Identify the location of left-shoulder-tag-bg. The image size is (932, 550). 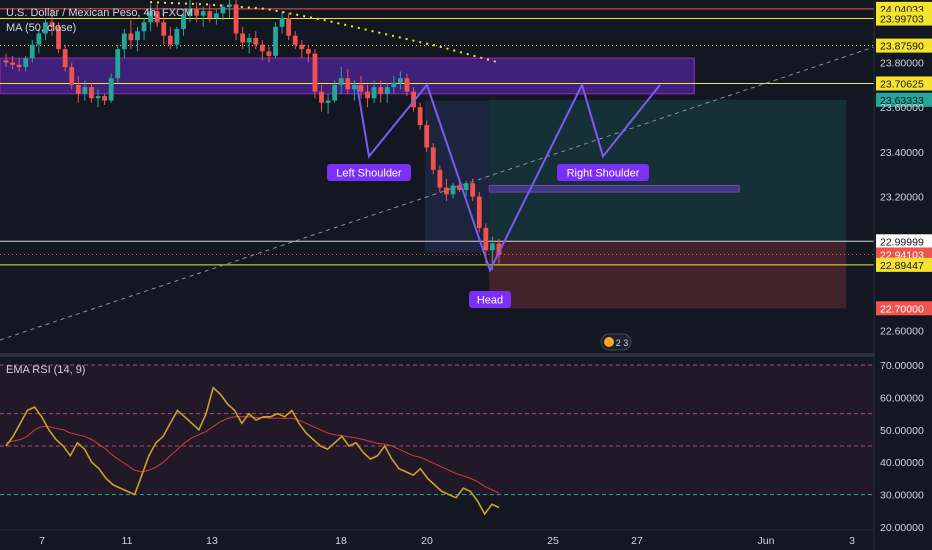
(369, 172).